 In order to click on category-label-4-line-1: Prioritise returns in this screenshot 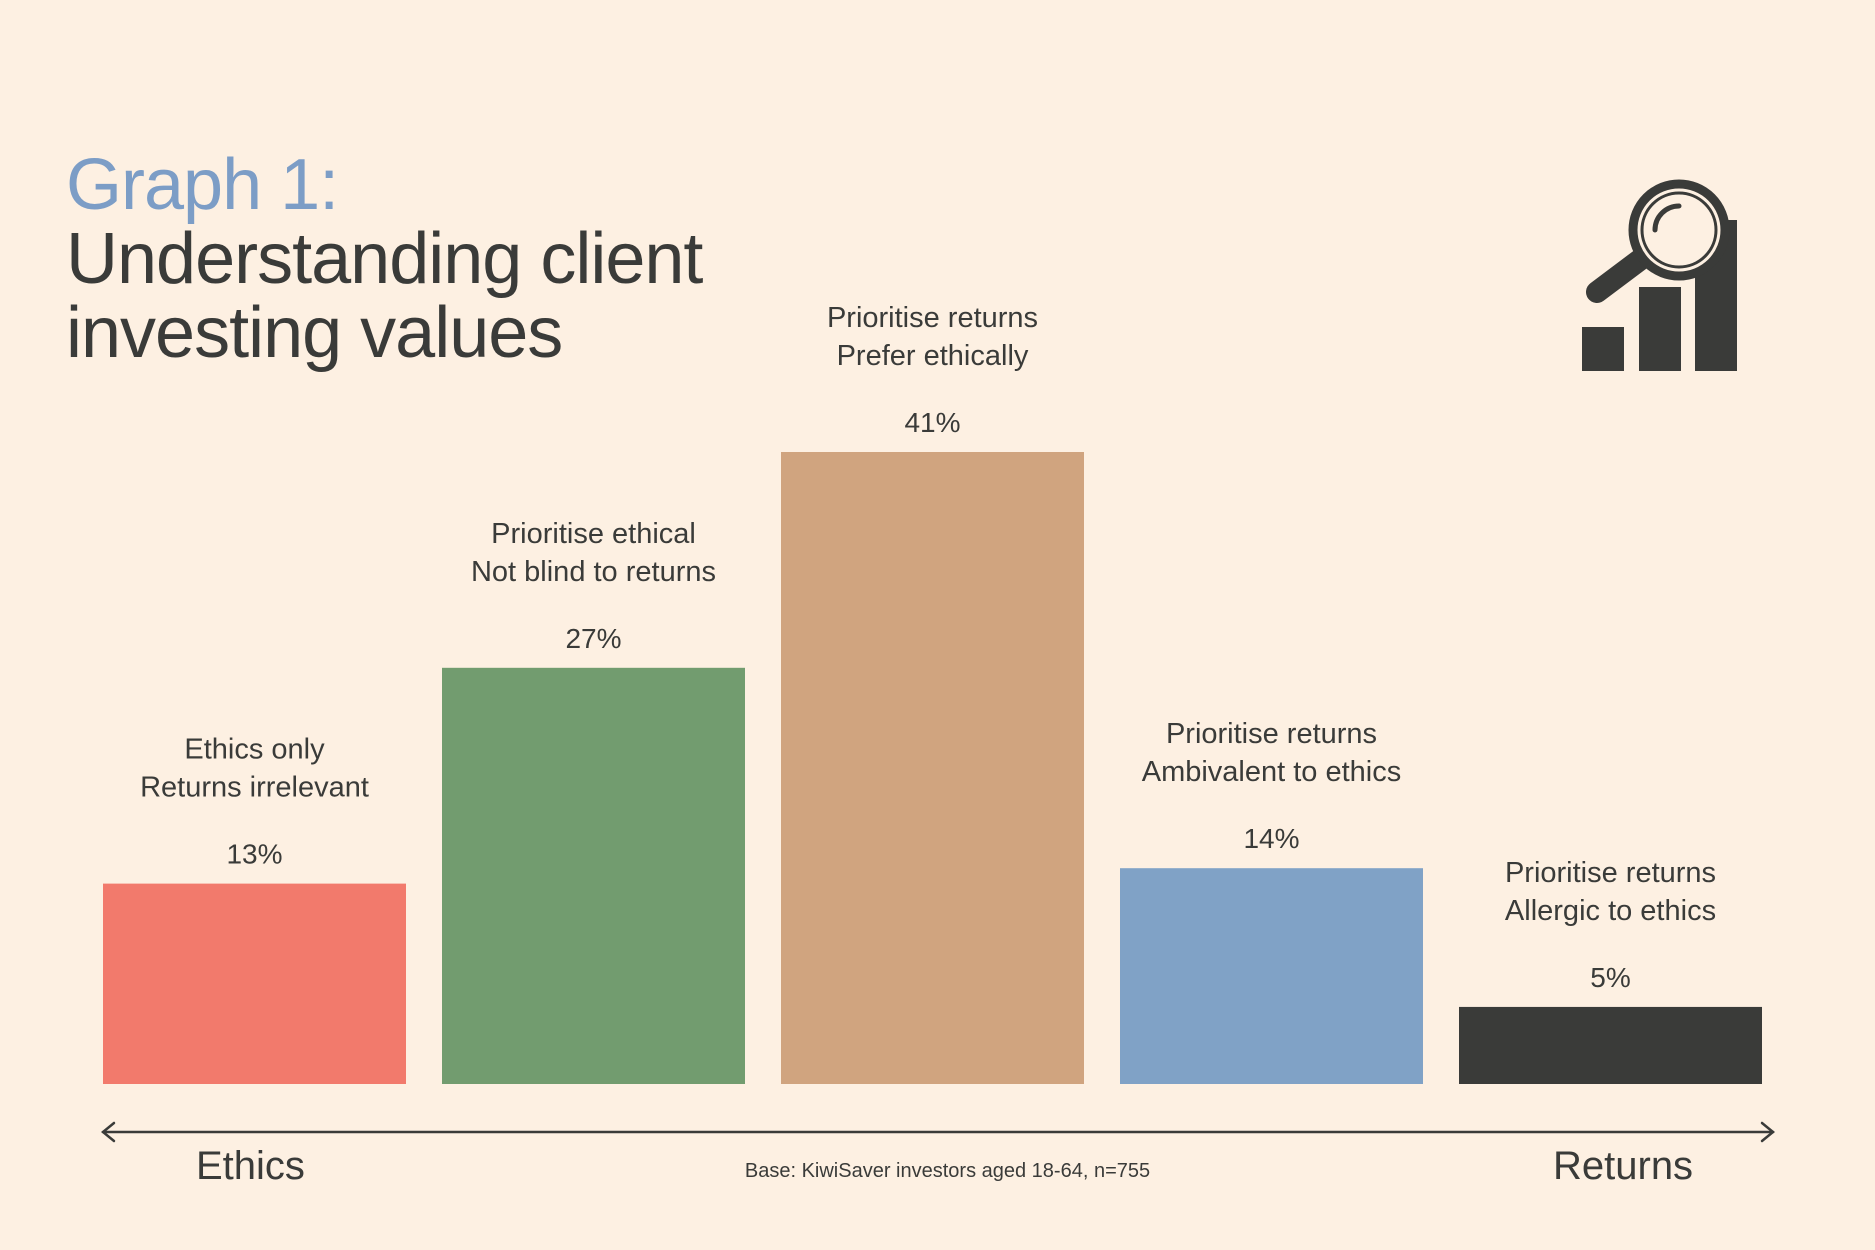, I will do `click(1271, 734)`.